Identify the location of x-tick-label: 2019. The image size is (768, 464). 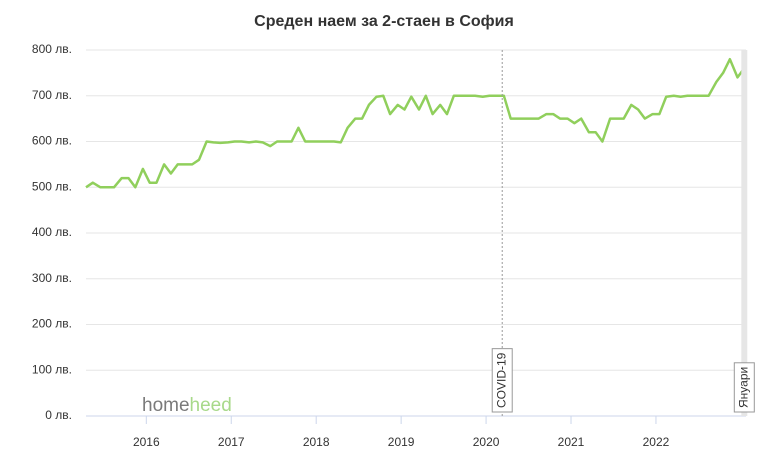
(401, 442).